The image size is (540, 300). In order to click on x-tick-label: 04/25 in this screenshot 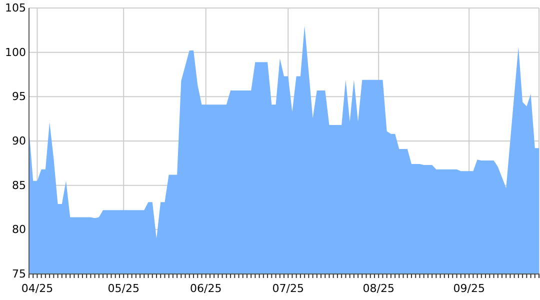, I will do `click(37, 288)`.